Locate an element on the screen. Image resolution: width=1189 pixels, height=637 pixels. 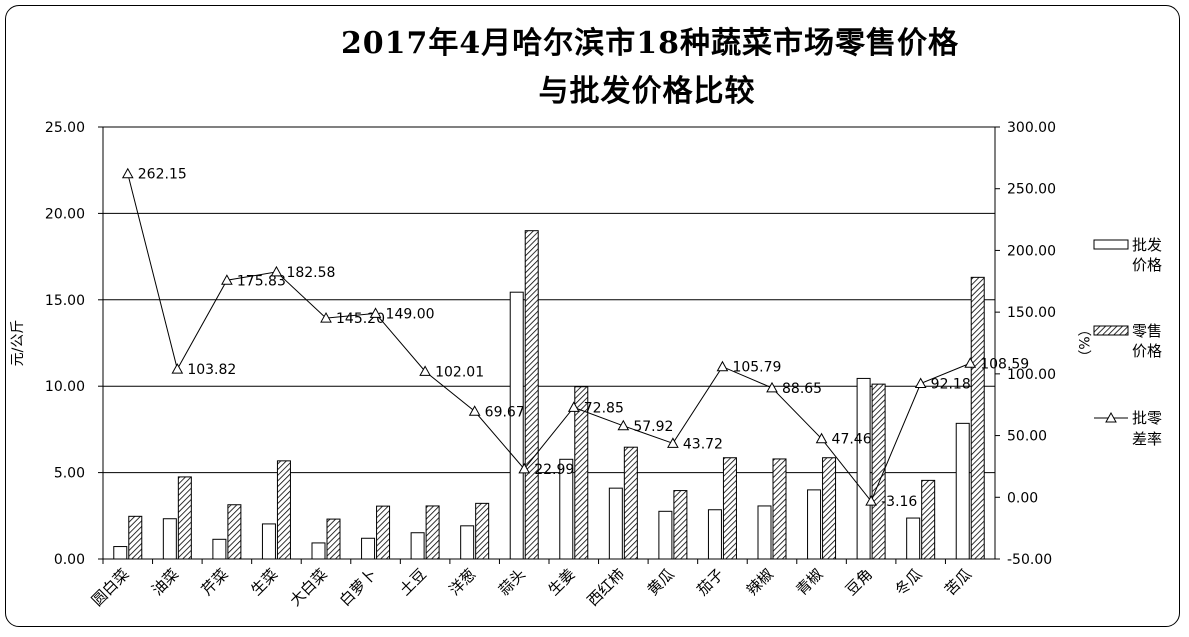
legend-label-retail-line1: 零售 is located at coordinates (1147, 331).